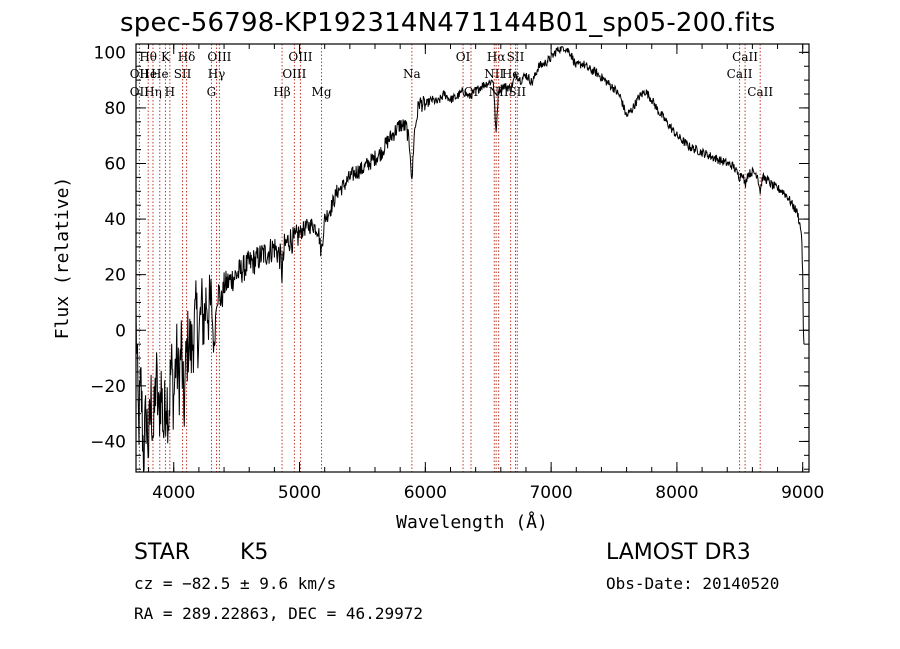  Describe the element at coordinates (463, 57) in the screenshot. I see `line-label: OI` at that location.